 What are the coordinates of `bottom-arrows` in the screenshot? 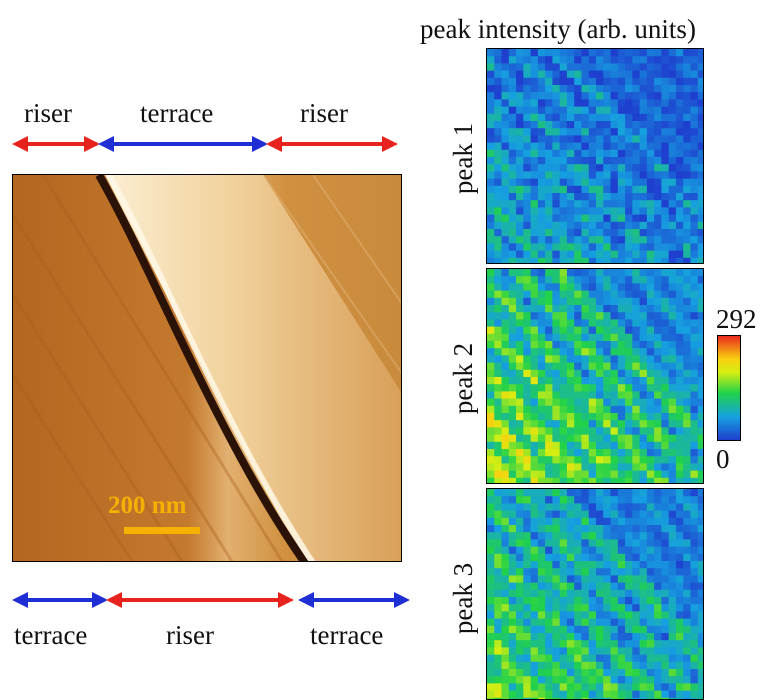 It's located at (211, 600).